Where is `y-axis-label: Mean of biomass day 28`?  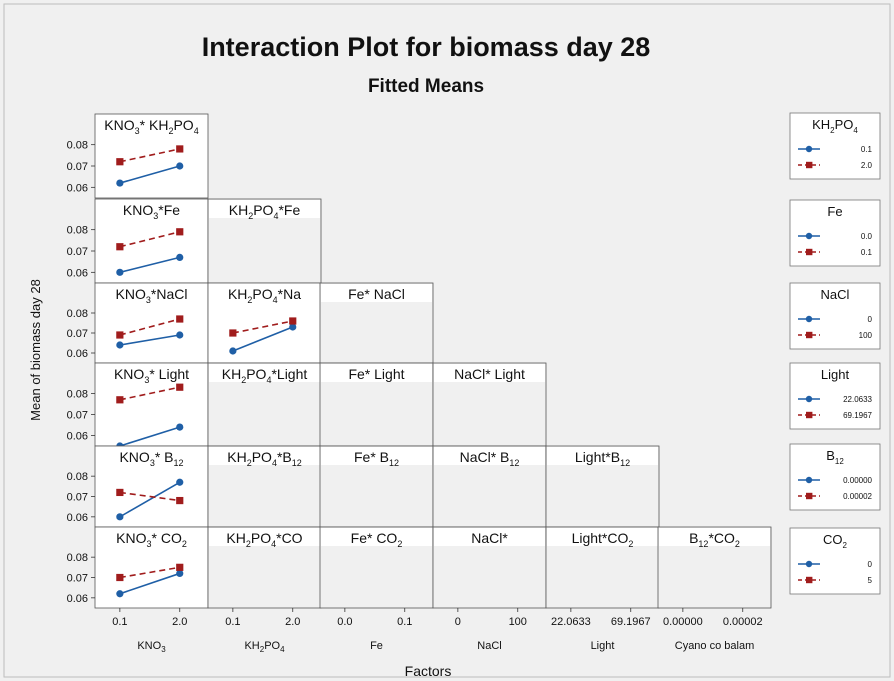 y-axis-label: Mean of biomass day 28 is located at coordinates (35, 350).